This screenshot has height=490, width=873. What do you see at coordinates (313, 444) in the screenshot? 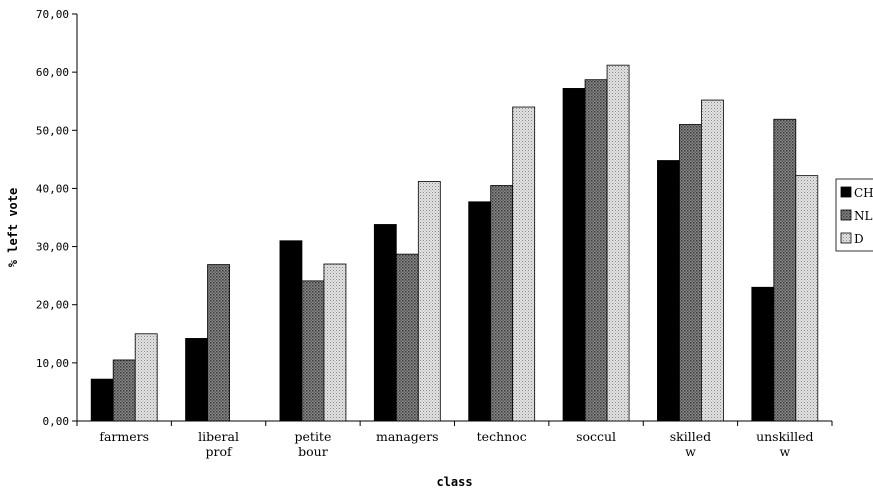
I see `x-tick-label: petite bour` at bounding box center [313, 444].